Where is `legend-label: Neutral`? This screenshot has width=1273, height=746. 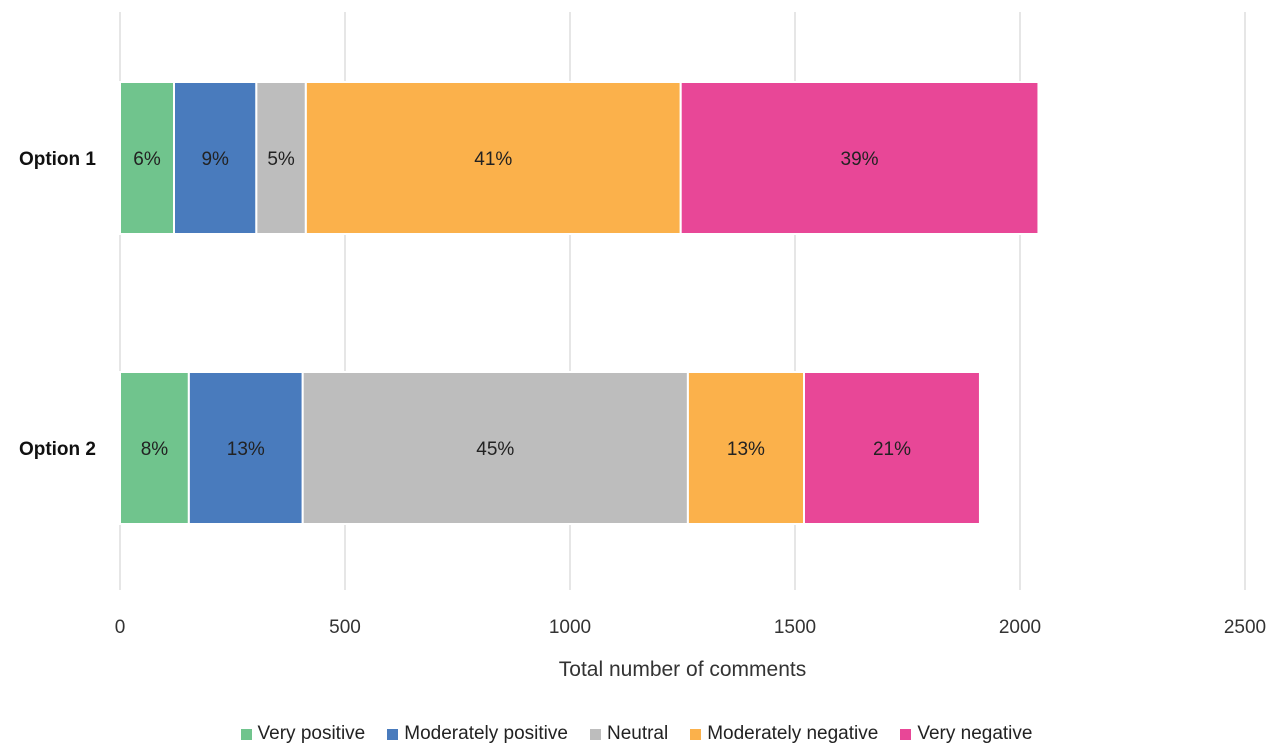 legend-label: Neutral is located at coordinates (637, 733).